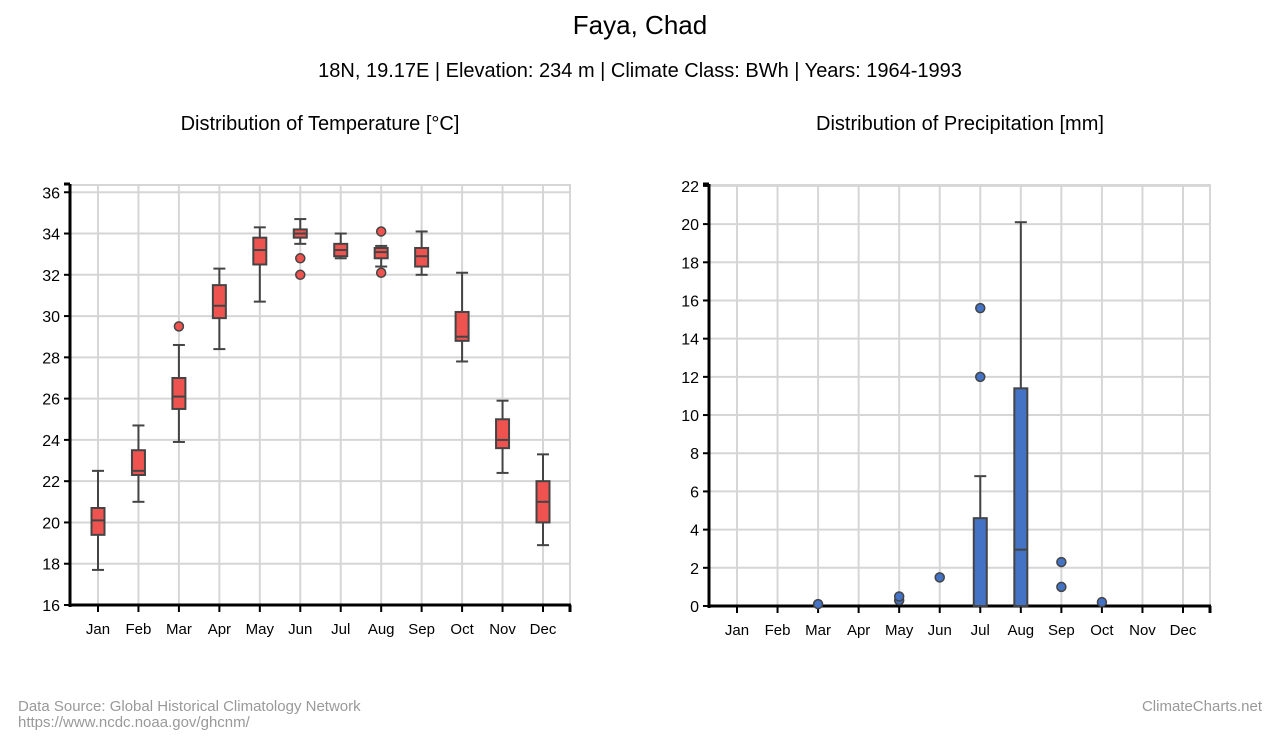  I want to click on temp-x-tick-label: Dec, so click(543, 629).